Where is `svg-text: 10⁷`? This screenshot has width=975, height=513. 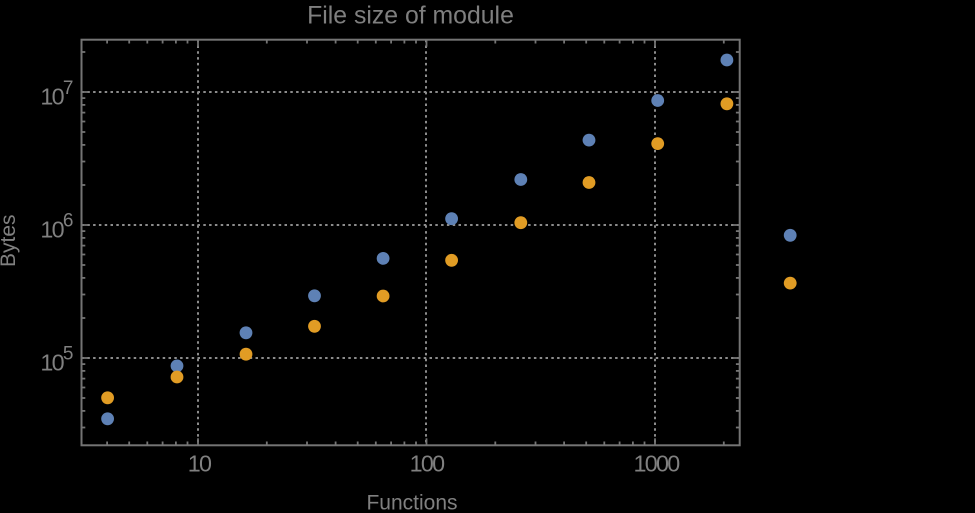
svg-text: 10⁷ is located at coordinates (56, 94).